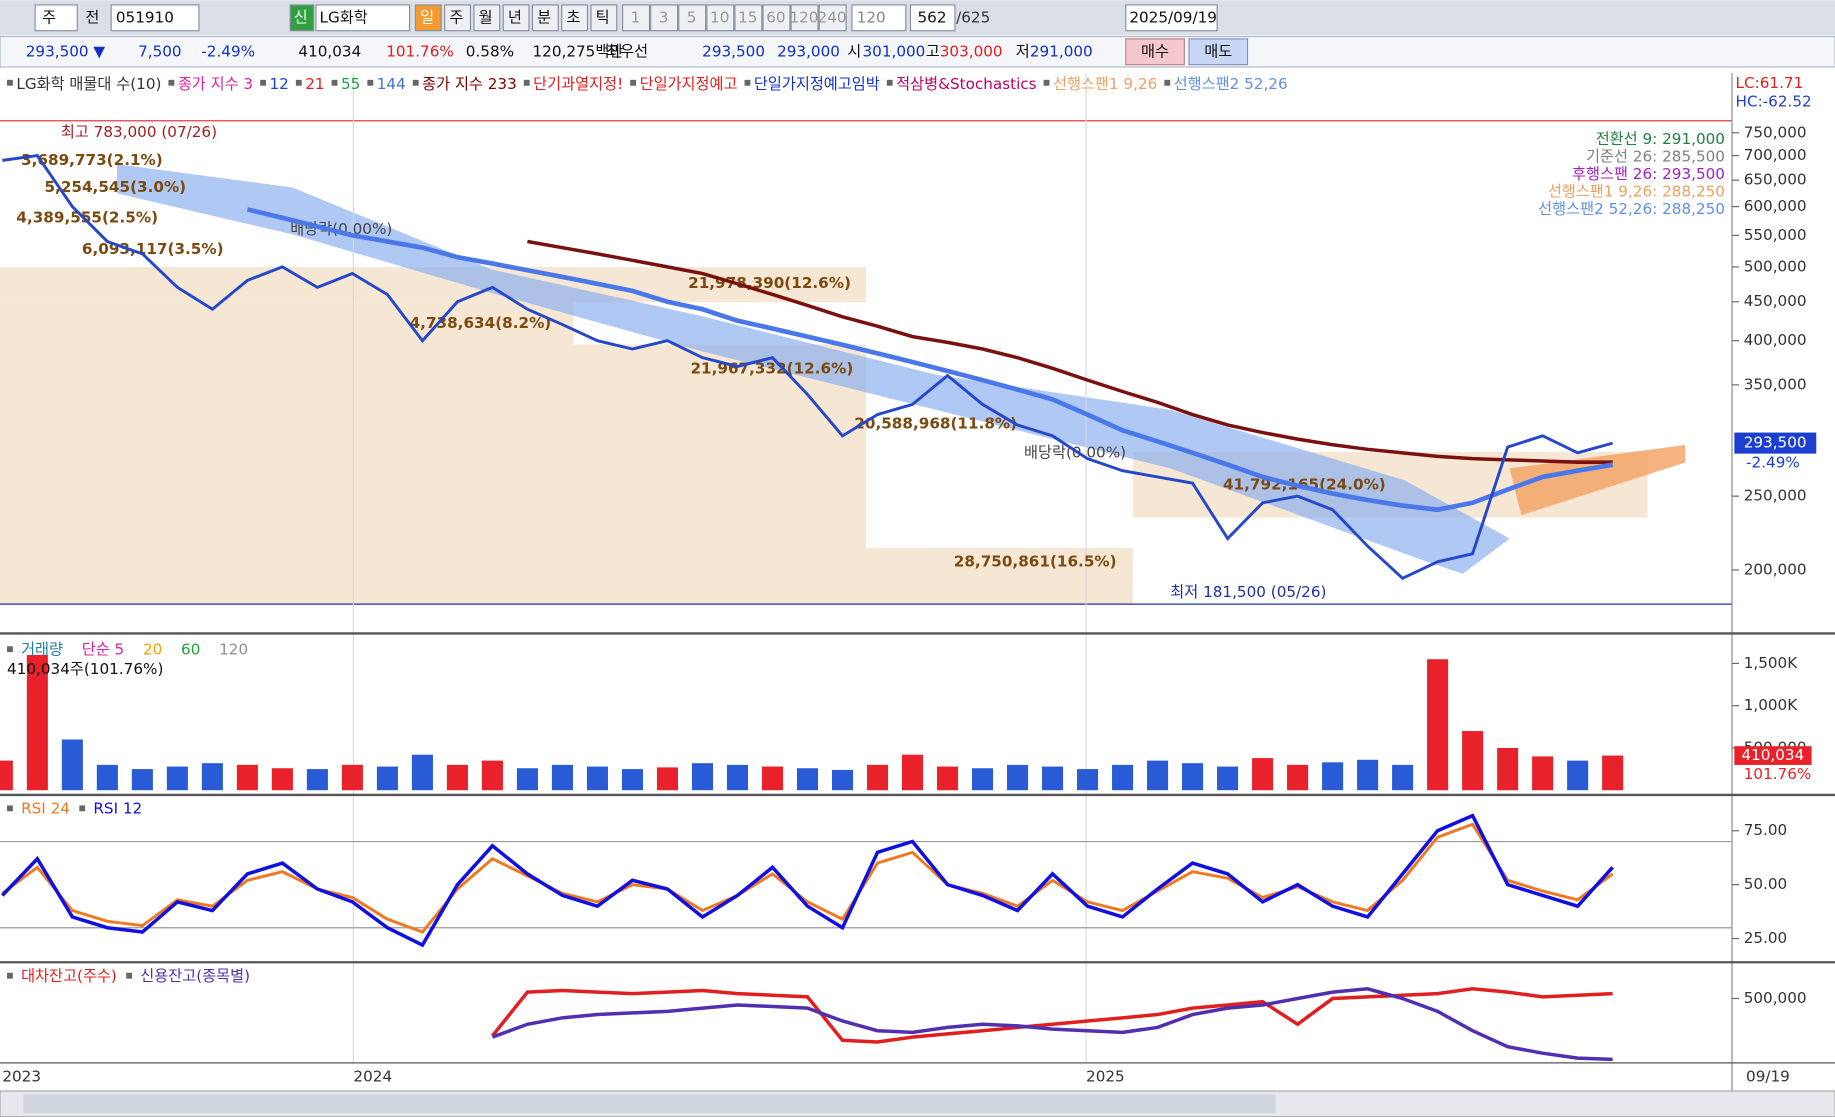 The height and width of the screenshot is (1117, 1835). Describe the element at coordinates (1766, 938) in the screenshot. I see `y-tick-label: 25.00` at that location.